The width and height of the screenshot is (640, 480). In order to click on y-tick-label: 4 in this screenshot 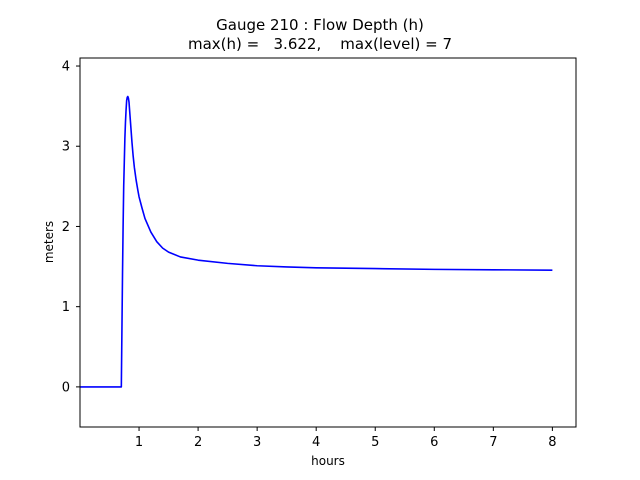, I will do `click(66, 67)`.